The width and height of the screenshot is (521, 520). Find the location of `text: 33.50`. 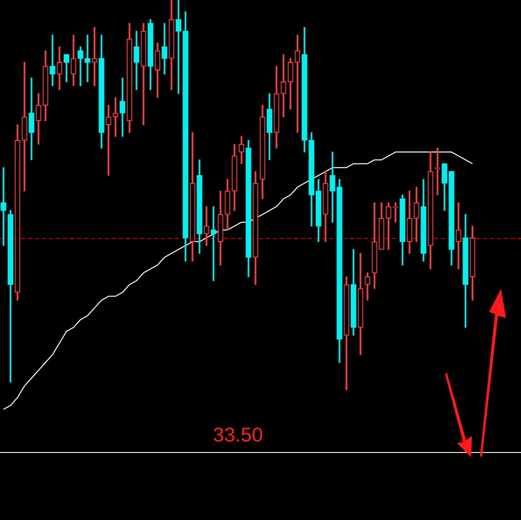

text: 33.50 is located at coordinates (238, 435).